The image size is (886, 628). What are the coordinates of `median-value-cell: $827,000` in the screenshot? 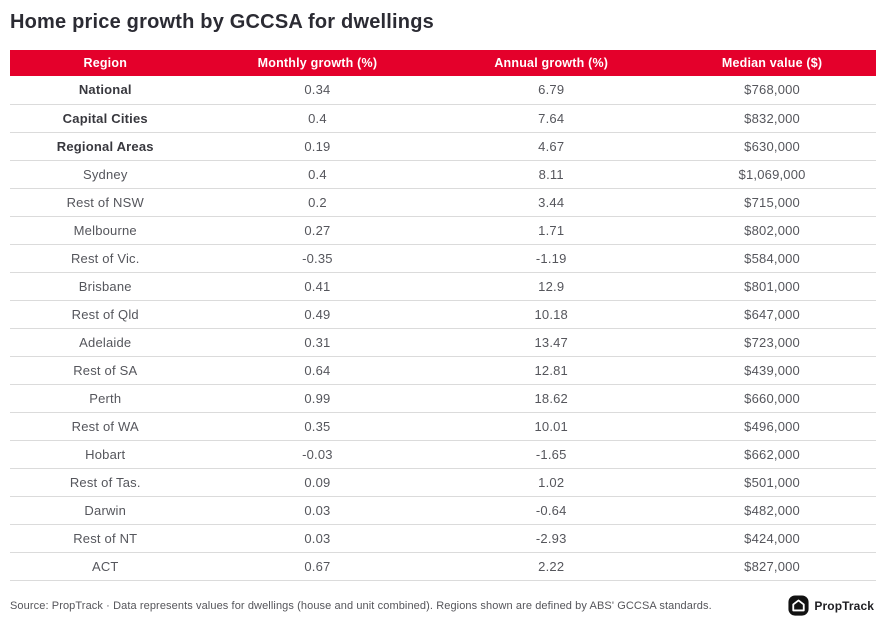 It's located at (772, 566).